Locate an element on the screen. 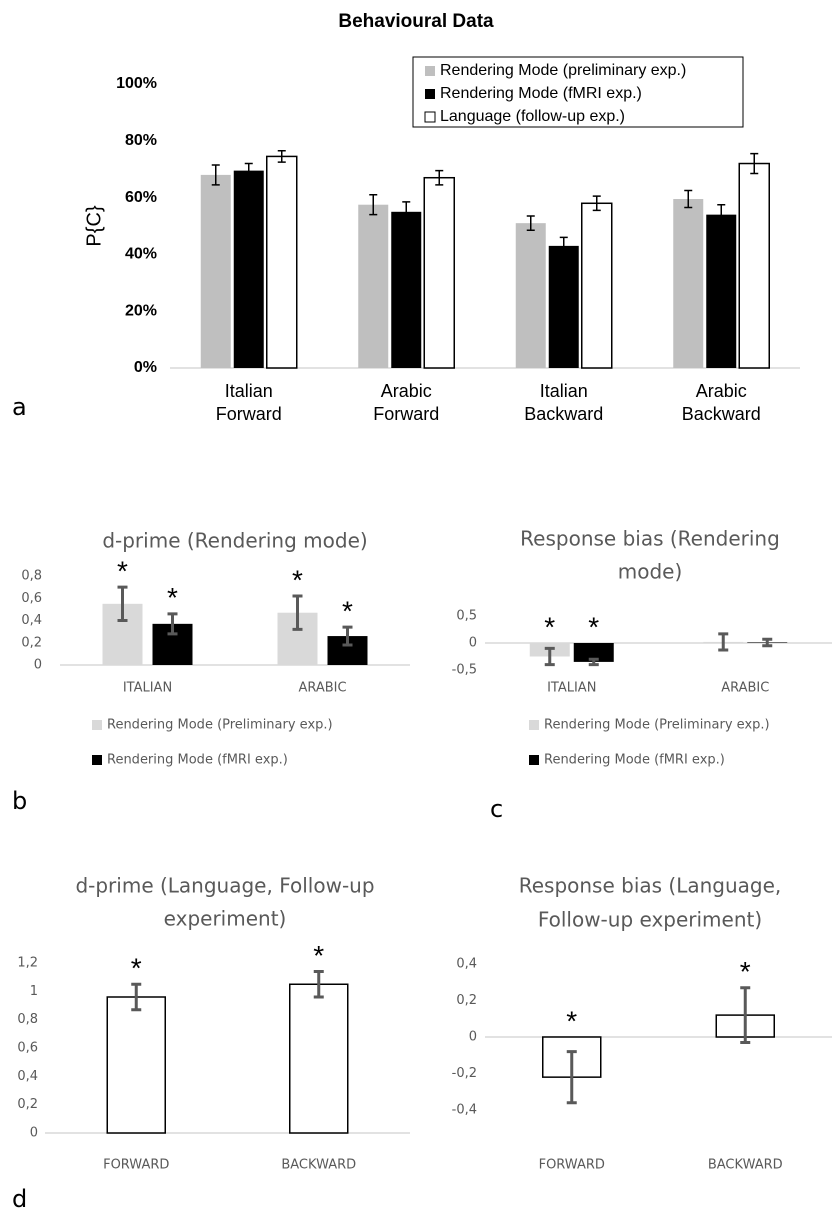 Image resolution: width=832 pixels, height=1217 pixels. y-axis-label: P{C} is located at coordinates (94, 225).